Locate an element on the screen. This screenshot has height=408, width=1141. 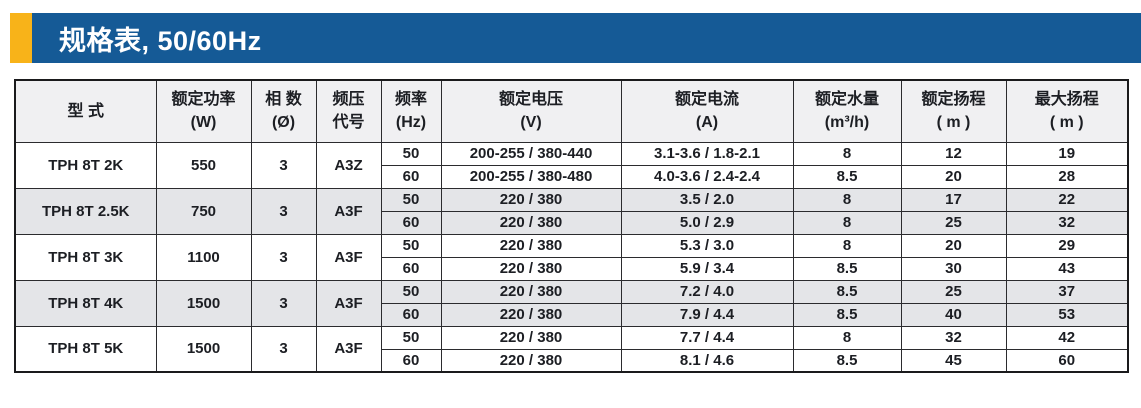
cell-rated-current: 8.1 / 4.6 is located at coordinates (707, 360).